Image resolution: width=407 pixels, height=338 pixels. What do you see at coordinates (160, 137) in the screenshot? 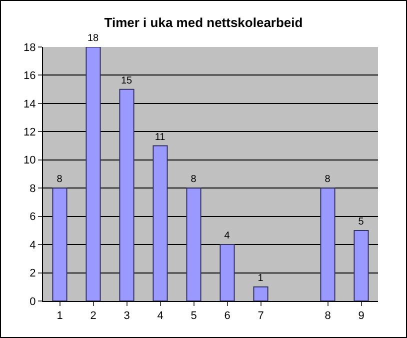
I see `data-label: 11` at bounding box center [160, 137].